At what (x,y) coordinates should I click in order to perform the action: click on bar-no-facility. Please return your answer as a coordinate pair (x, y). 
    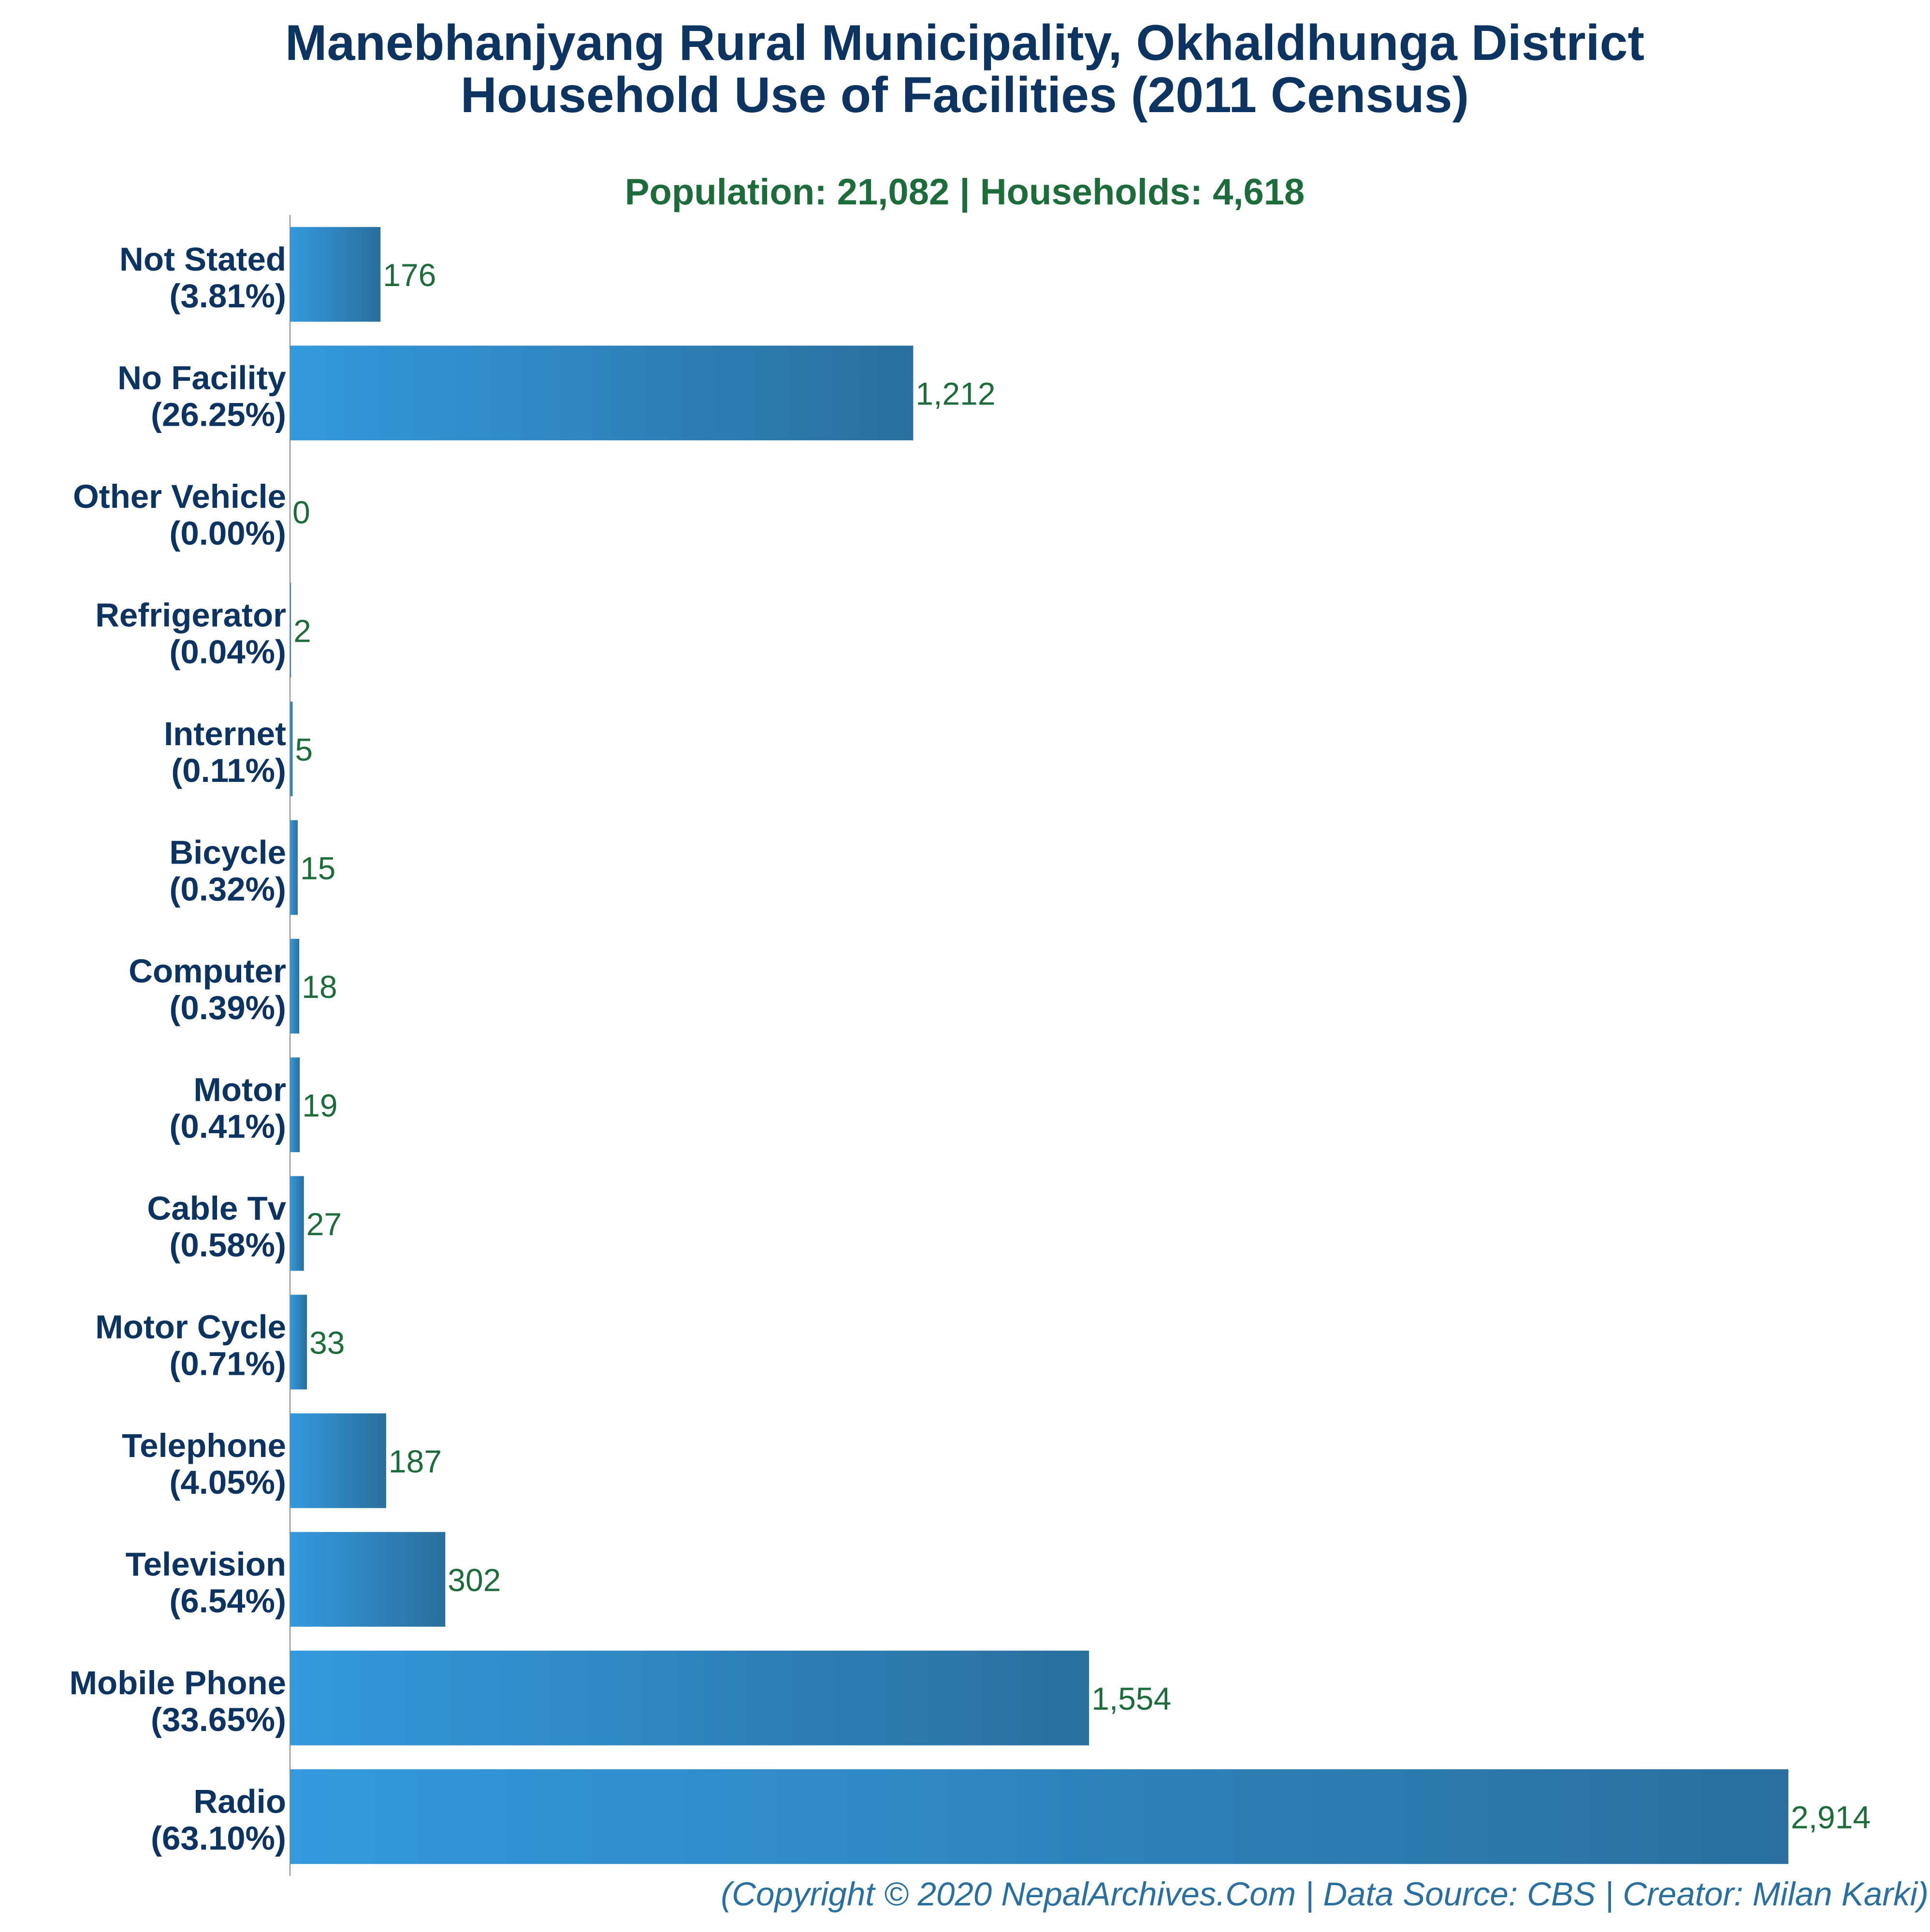
    Looking at the image, I should click on (602, 393).